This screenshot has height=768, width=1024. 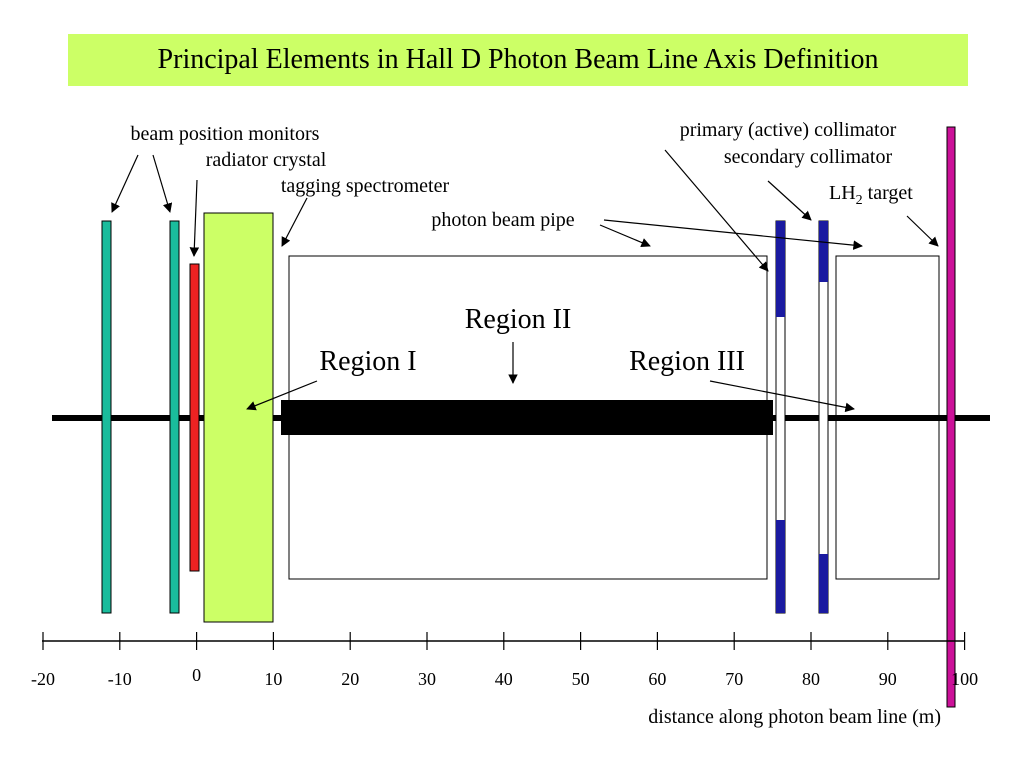 What do you see at coordinates (282, 395) in the screenshot?
I see `region-1-arrow` at bounding box center [282, 395].